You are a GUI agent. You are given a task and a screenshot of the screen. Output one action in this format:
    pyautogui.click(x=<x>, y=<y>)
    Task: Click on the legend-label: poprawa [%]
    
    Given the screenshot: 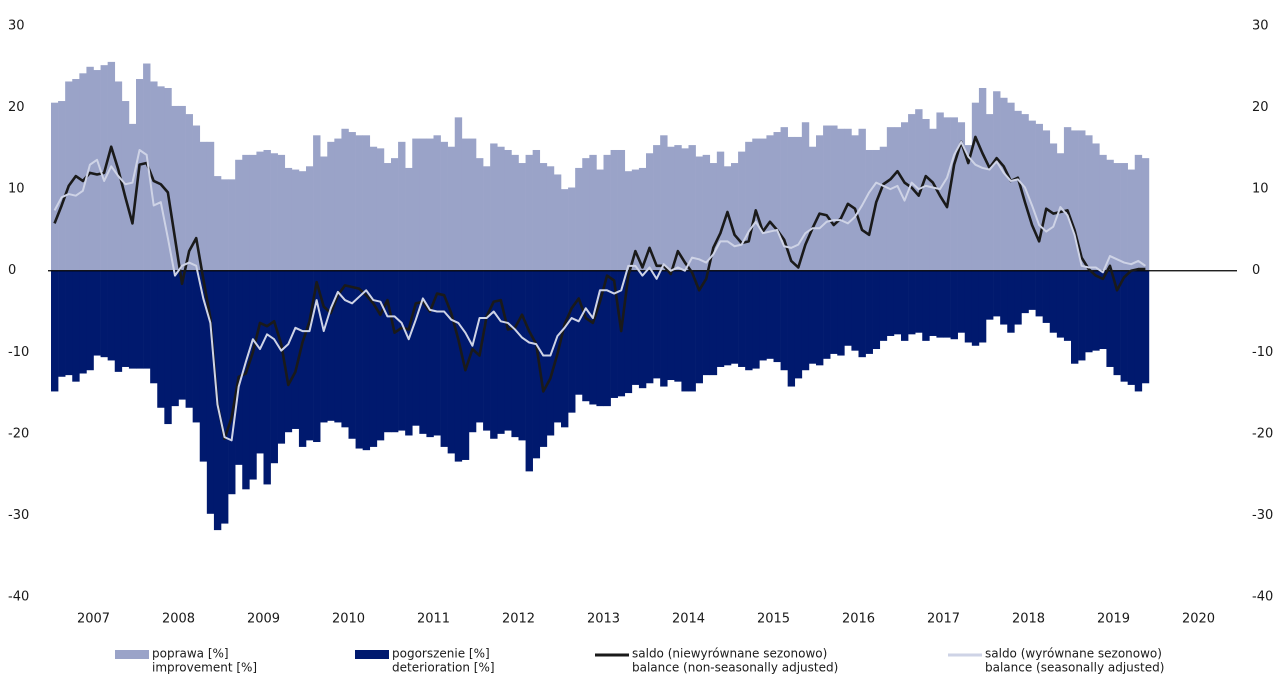 What is the action you would take?
    pyautogui.click(x=190, y=654)
    